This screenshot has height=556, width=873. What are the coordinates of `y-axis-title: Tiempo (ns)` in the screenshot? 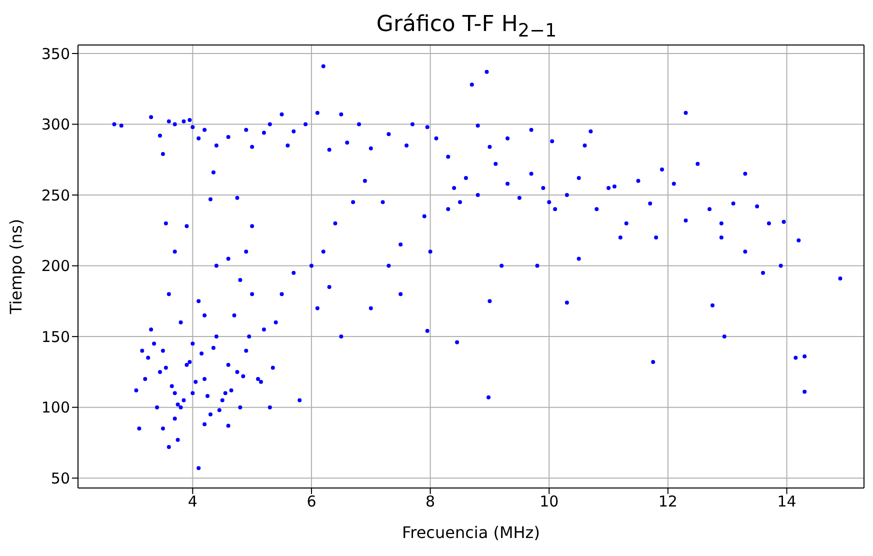 It's located at (16, 267).